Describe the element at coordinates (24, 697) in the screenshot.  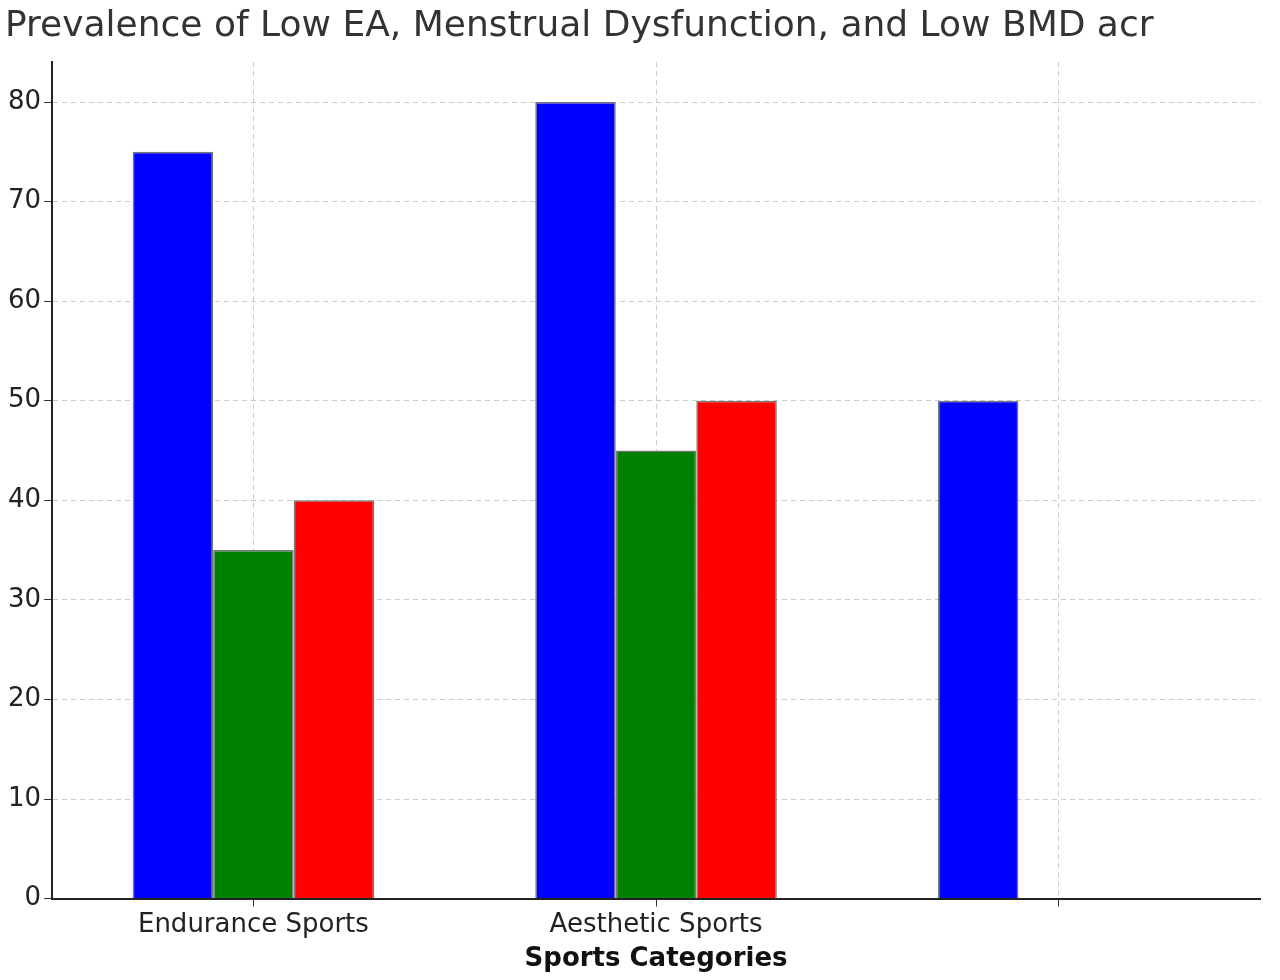
I see `y-tick-label: 20` at that location.